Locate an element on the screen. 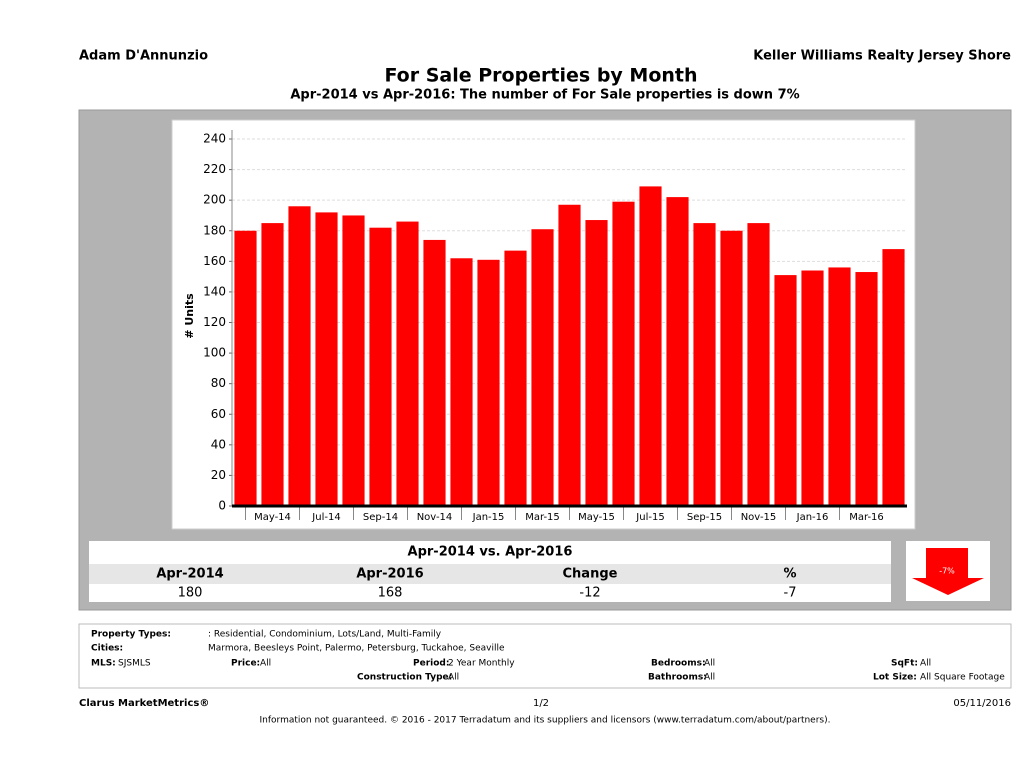 The image size is (1024, 781). detail-label: Bedrooms: is located at coordinates (678, 664).